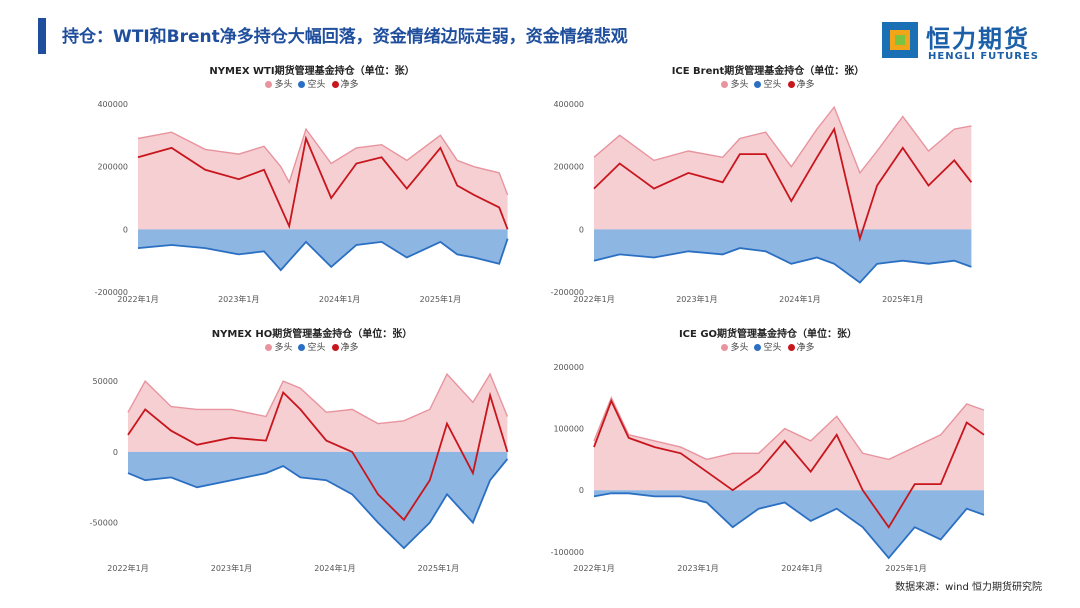 The width and height of the screenshot is (1080, 608). I want to click on chart-title: NYMEX WTI期货管理基金持仓（单位：张）, so click(312, 71).